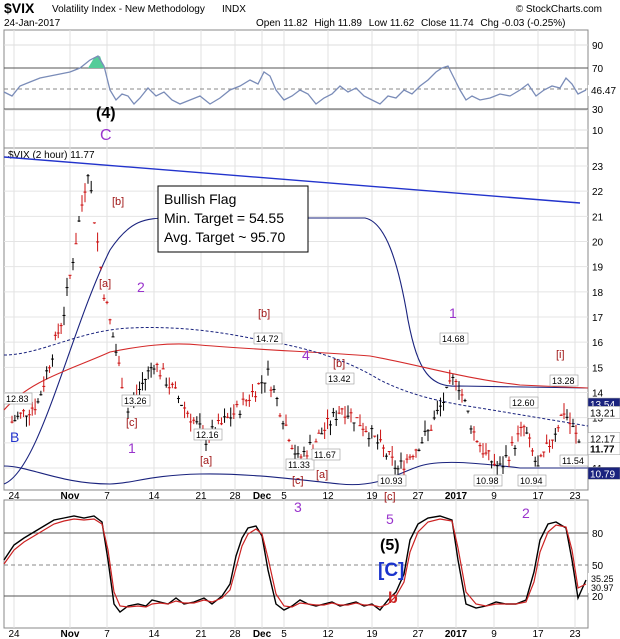 The width and height of the screenshot is (620, 639). What do you see at coordinates (598, 534) in the screenshot?
I see `stoch-tick-80: 80` at bounding box center [598, 534].